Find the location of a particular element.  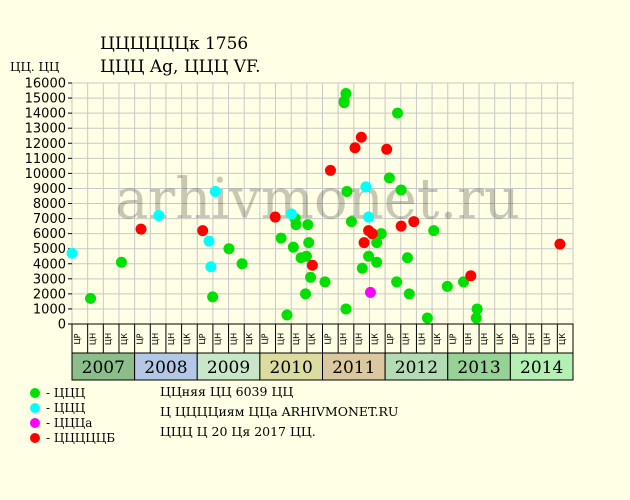

year-label: 2010 is located at coordinates (291, 368).